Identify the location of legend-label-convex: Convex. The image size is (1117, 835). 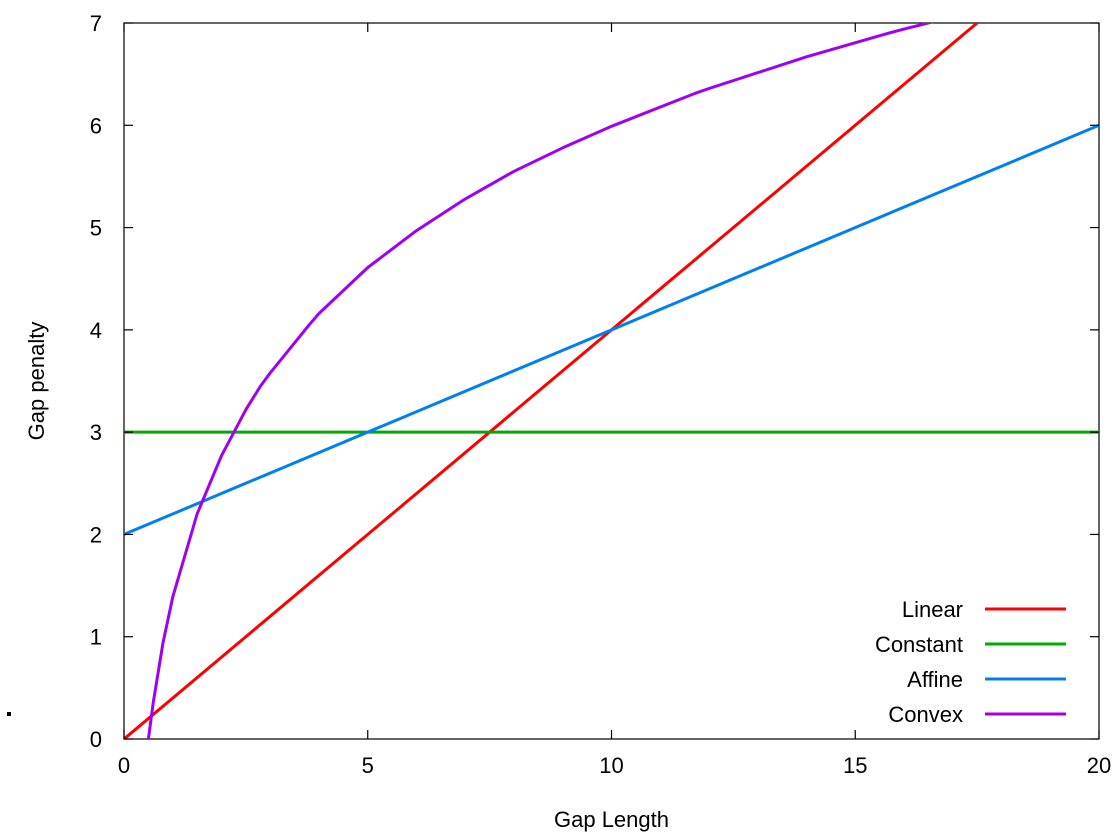
(925, 714).